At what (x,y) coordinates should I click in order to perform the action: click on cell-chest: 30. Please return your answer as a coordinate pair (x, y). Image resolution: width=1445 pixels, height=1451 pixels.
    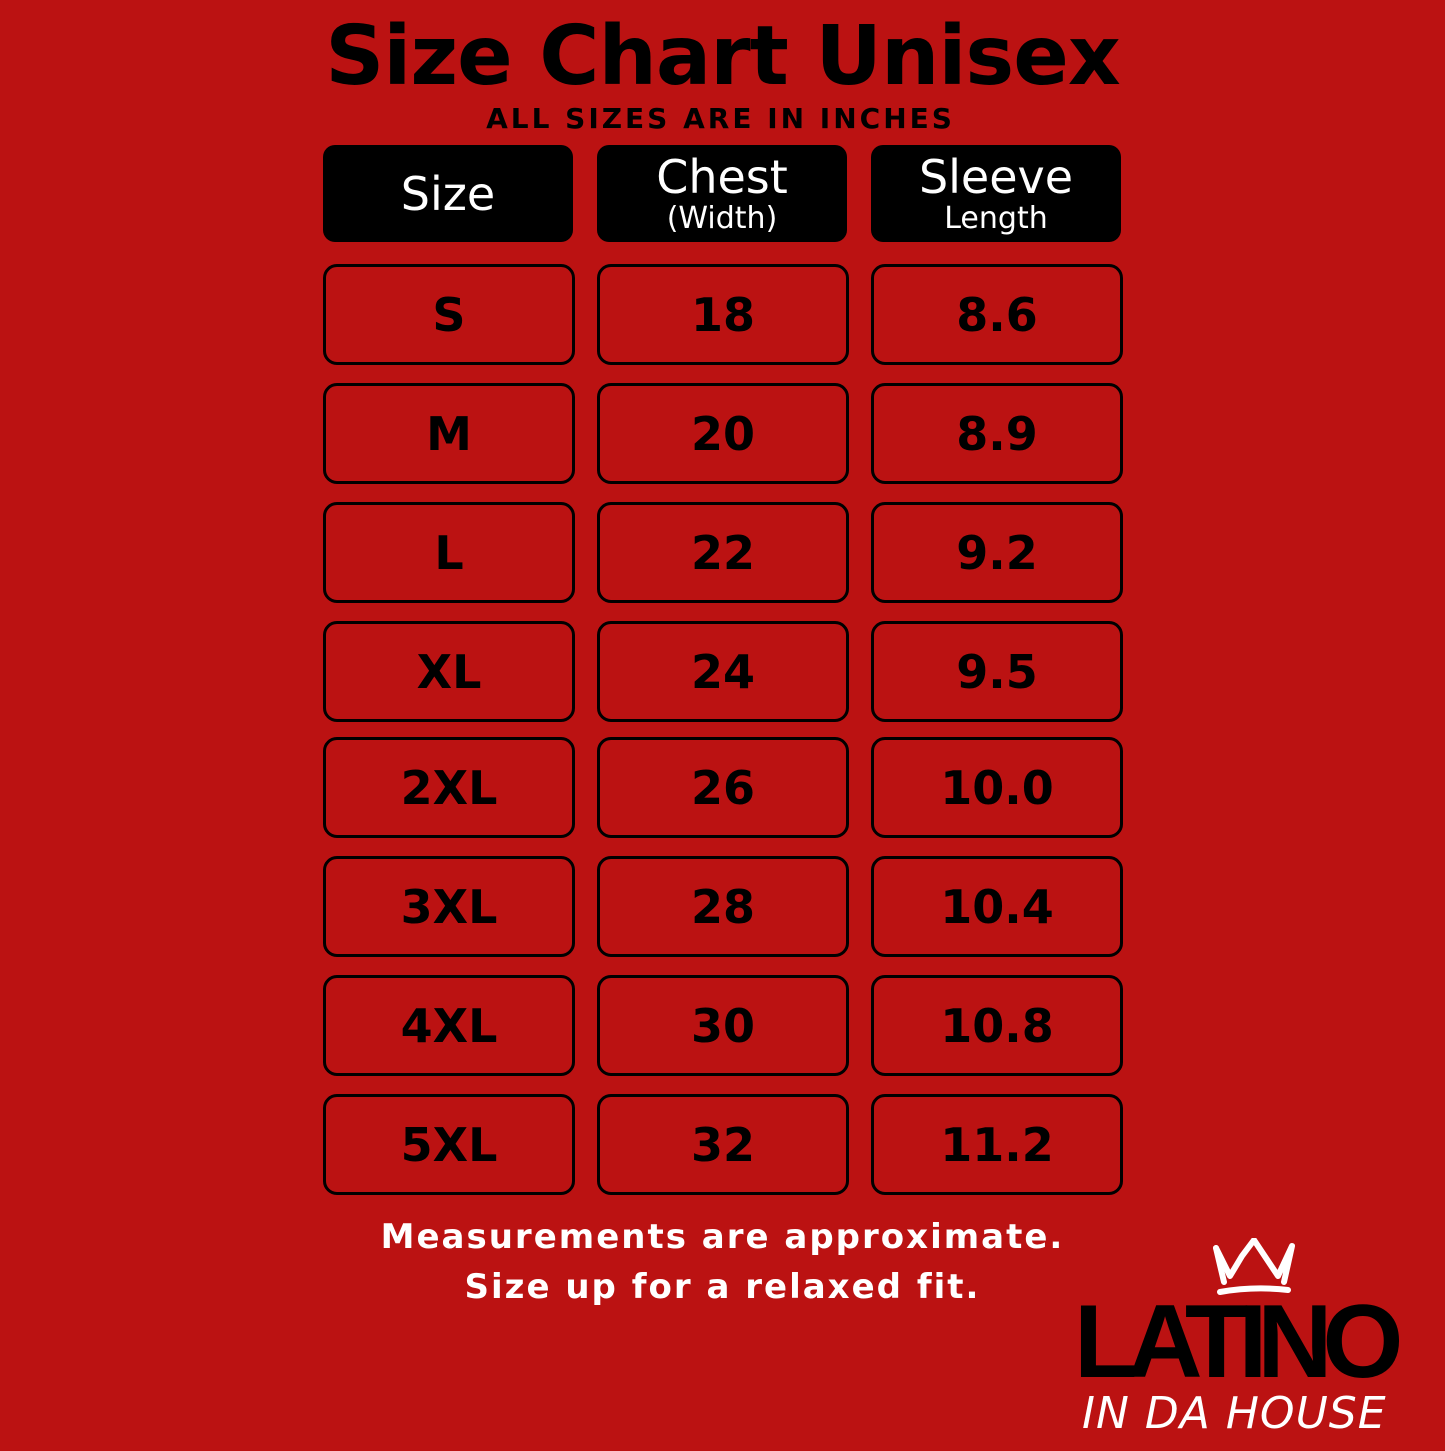
    Looking at the image, I should click on (723, 1025).